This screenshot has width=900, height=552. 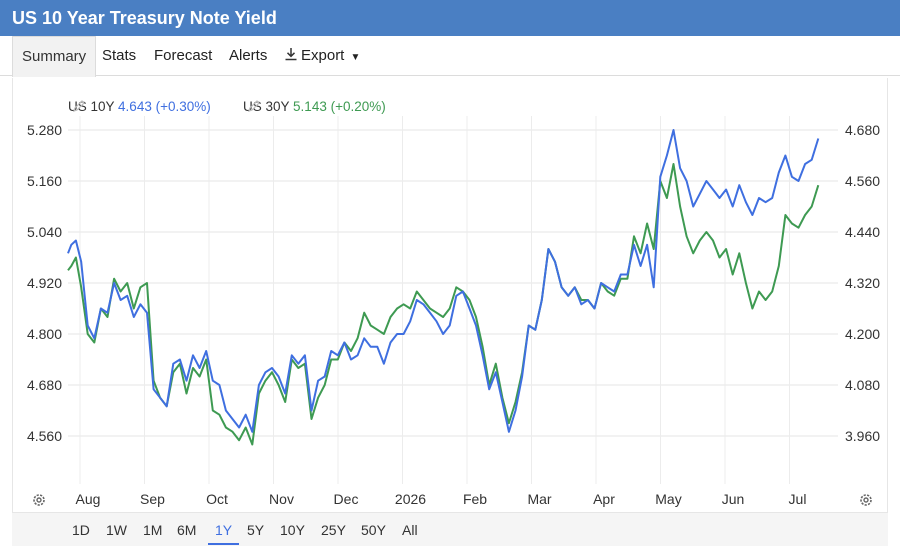 What do you see at coordinates (410, 499) in the screenshot?
I see `x-tick-label: 2026` at bounding box center [410, 499].